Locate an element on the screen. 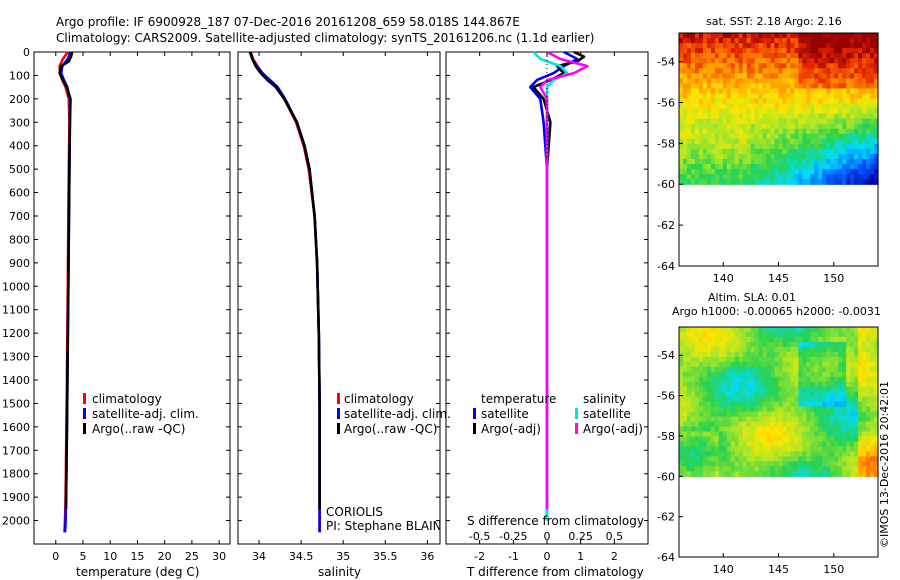  y-tick-label: 1500 is located at coordinates (16, 403).